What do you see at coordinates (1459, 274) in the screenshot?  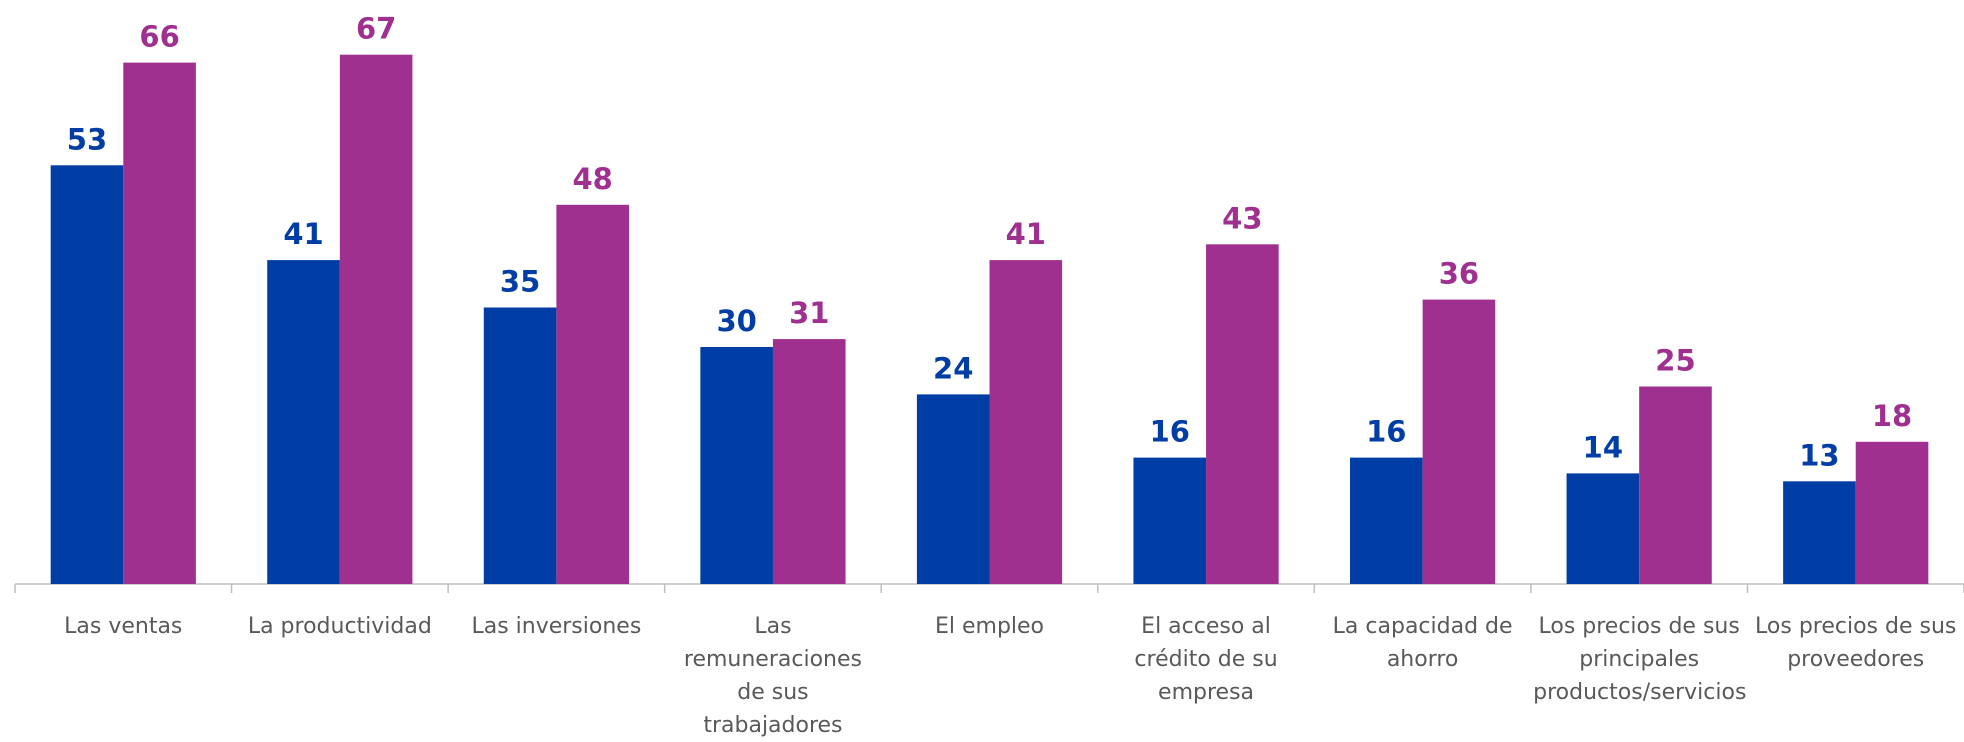 I see `data-label: 36` at bounding box center [1459, 274].